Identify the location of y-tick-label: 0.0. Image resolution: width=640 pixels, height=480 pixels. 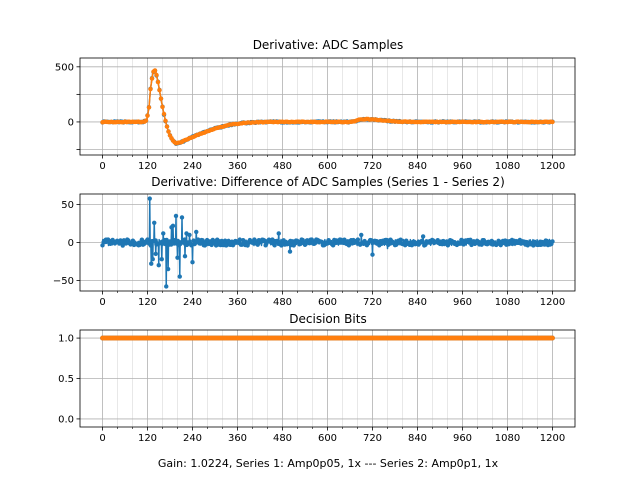
(66, 419).